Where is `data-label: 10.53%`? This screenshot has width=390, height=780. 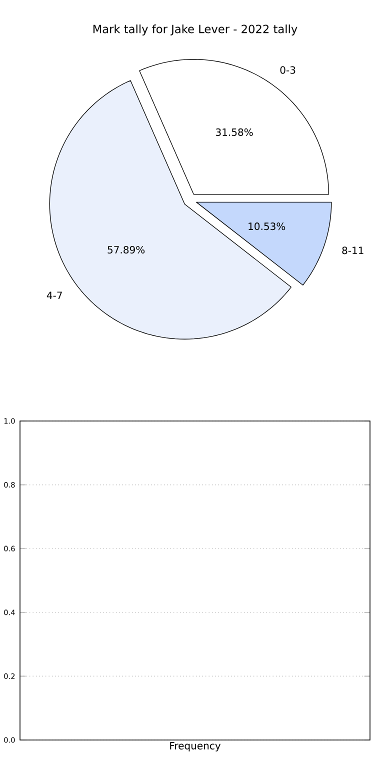
data-label: 10.53% is located at coordinates (267, 226).